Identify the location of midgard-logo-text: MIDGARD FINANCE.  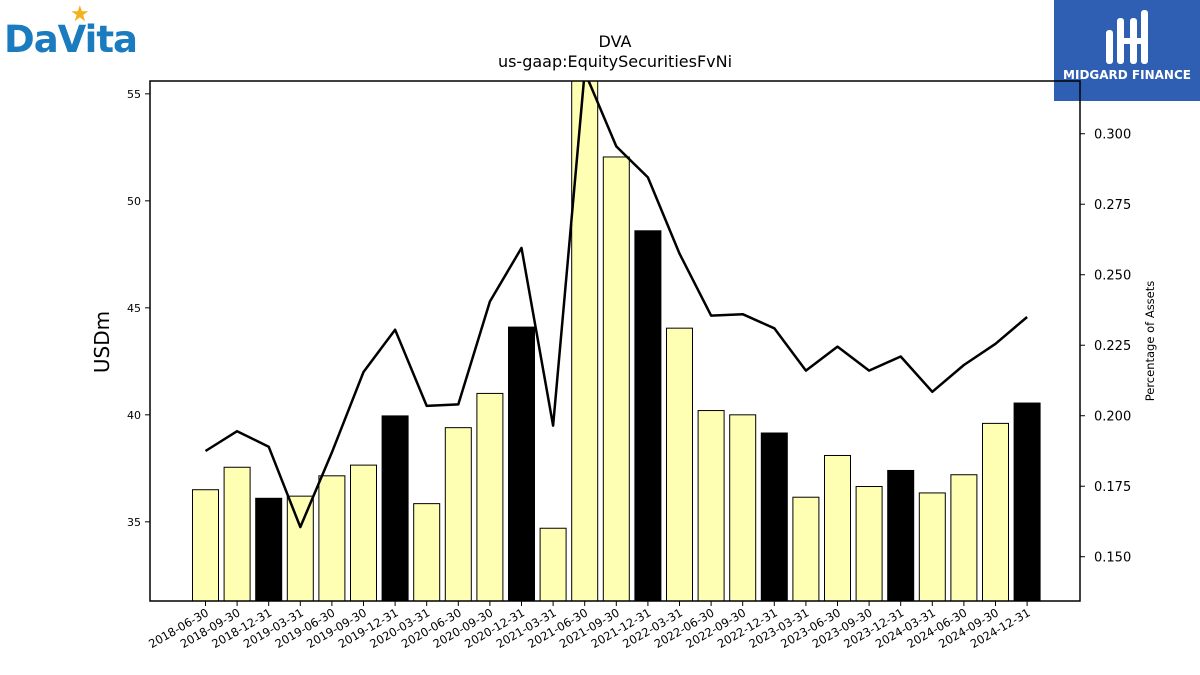
(1127, 75).